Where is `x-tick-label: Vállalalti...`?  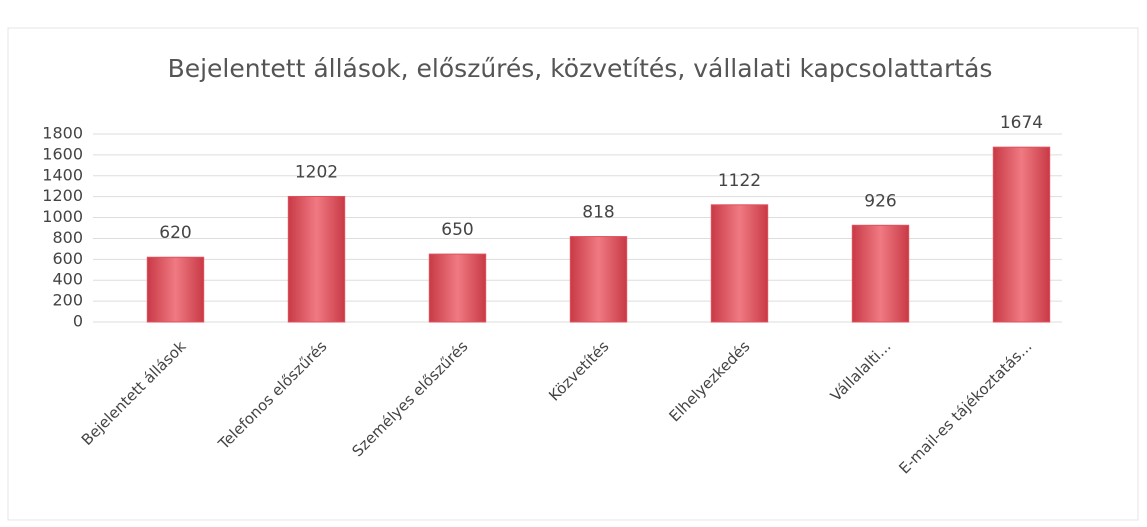 x-tick-label: Vállalalti... is located at coordinates (861, 371).